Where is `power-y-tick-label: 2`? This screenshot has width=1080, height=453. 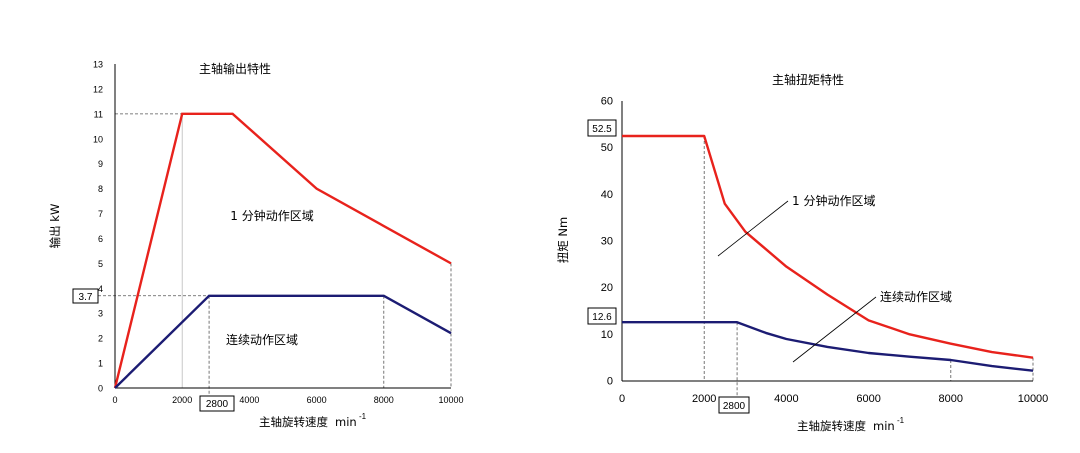 power-y-tick-label: 2 is located at coordinates (100, 339).